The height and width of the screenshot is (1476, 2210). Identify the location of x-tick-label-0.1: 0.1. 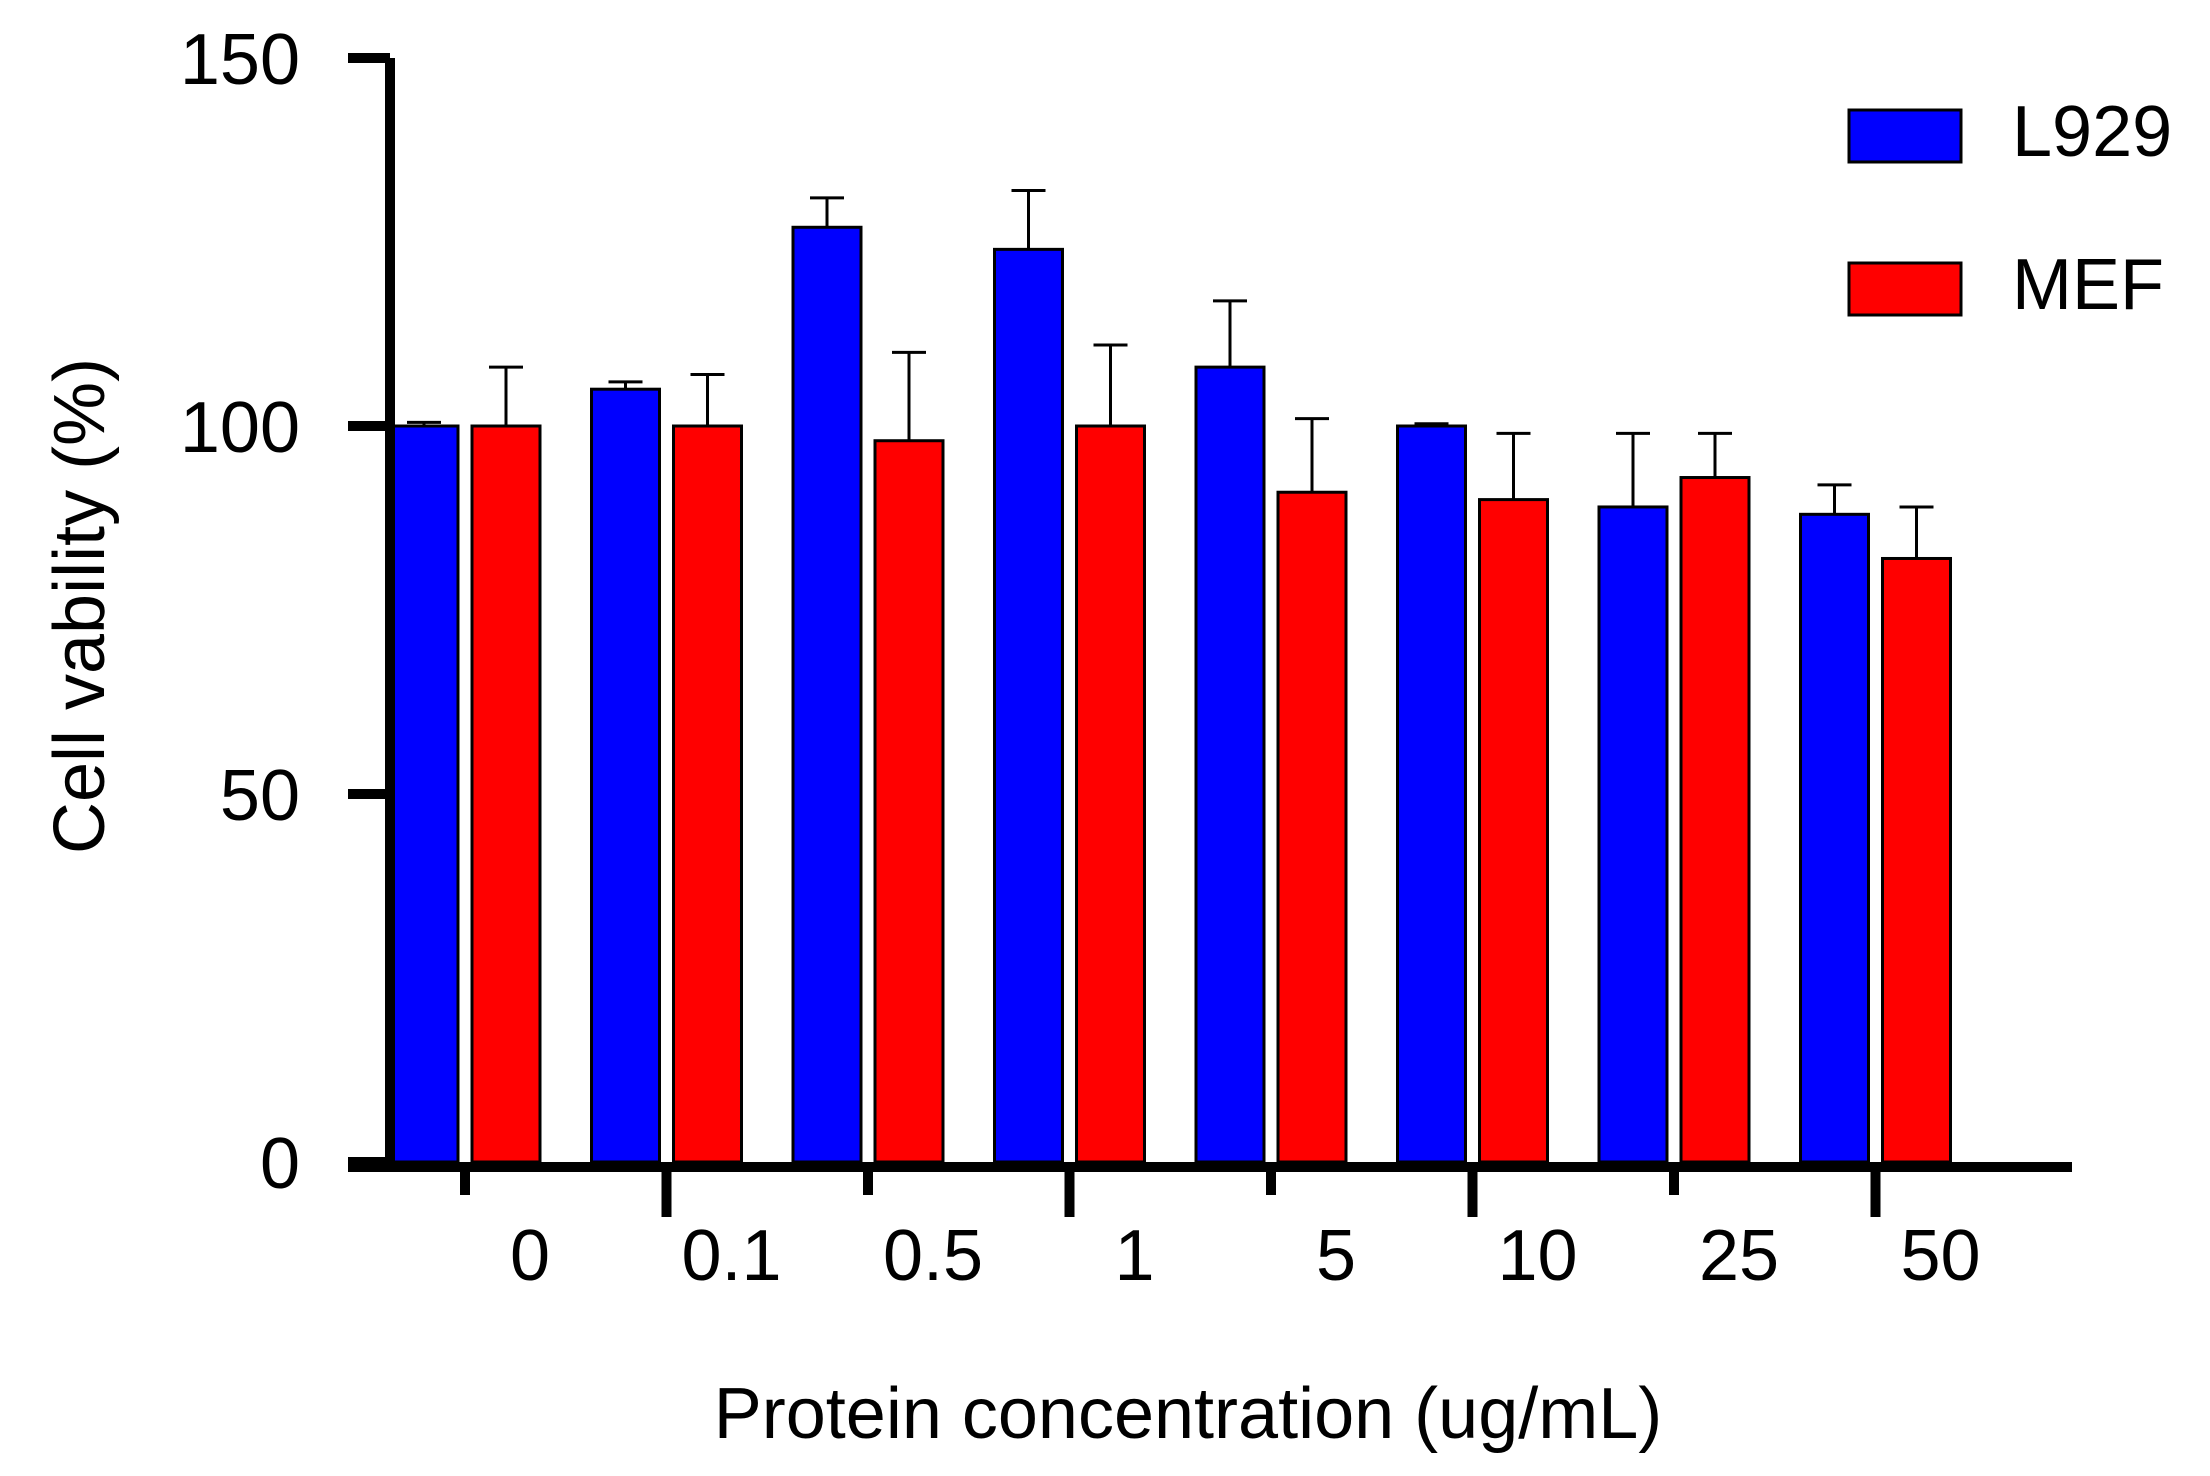
(731, 1256).